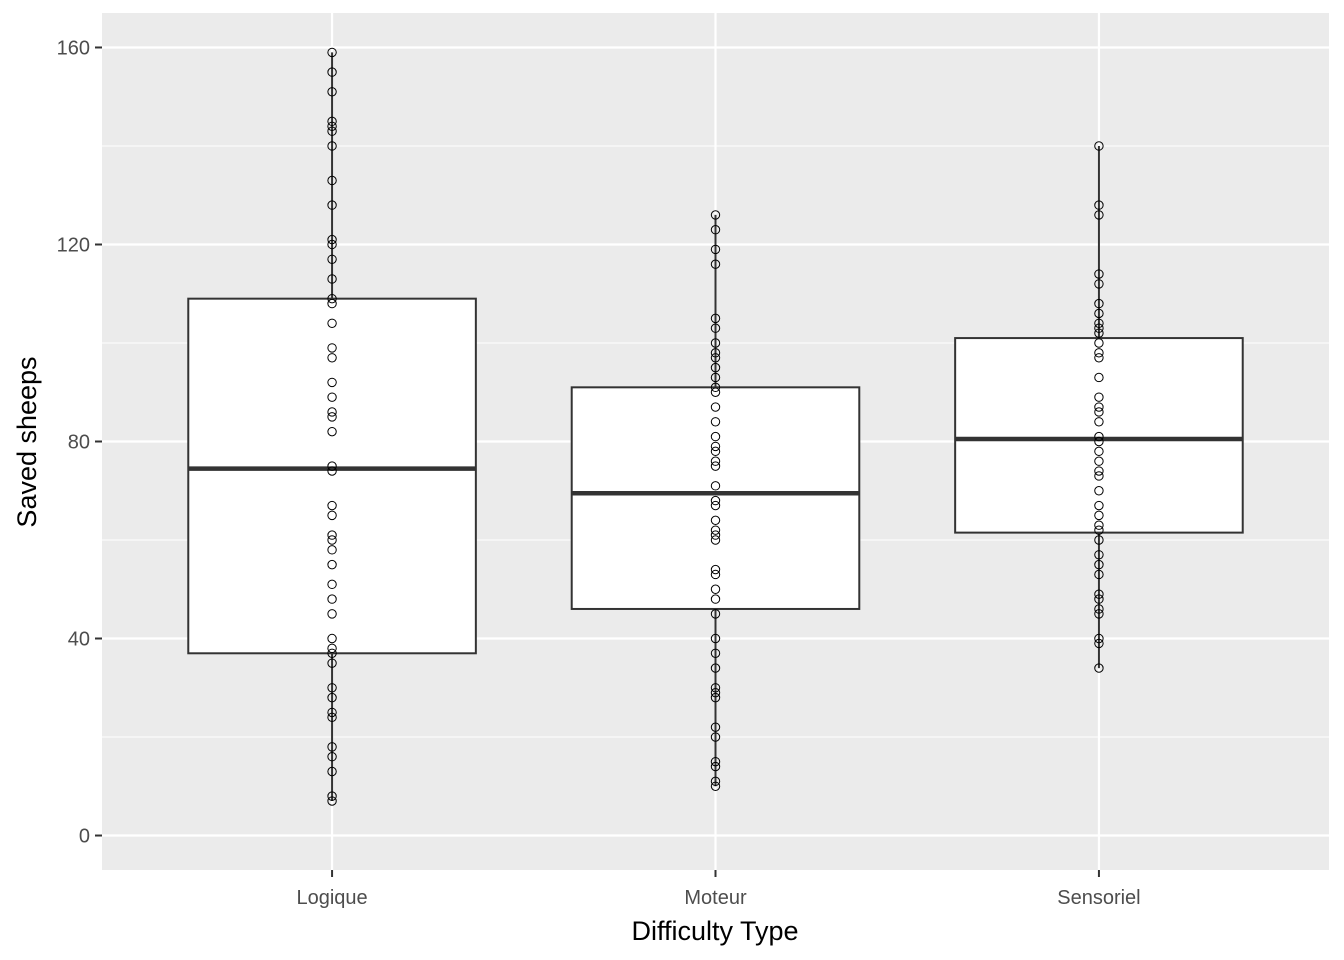  I want to click on x-tick-label: Moteur, so click(715, 898).